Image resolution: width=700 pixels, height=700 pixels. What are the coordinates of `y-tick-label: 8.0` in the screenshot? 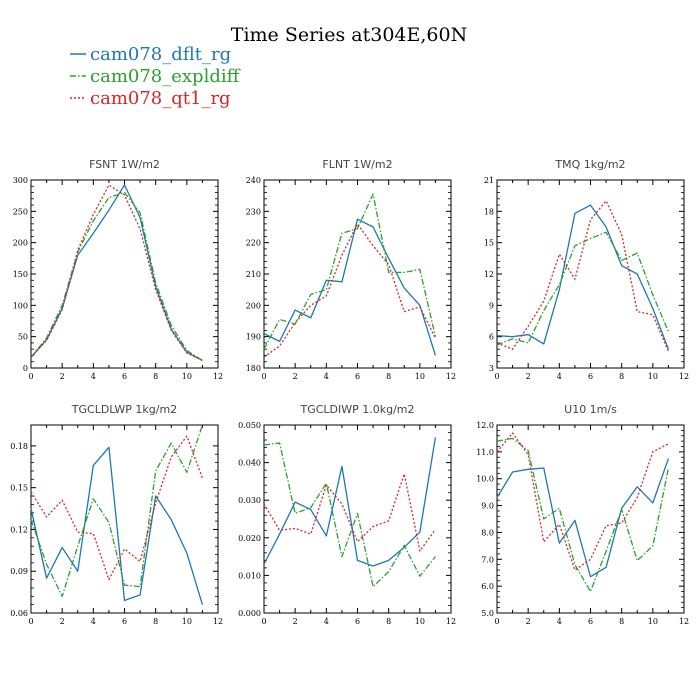 It's located at (487, 532).